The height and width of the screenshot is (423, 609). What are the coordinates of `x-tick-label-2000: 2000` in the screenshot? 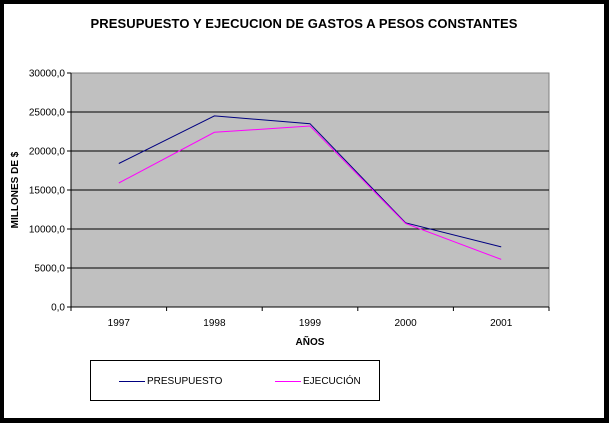 It's located at (405, 323).